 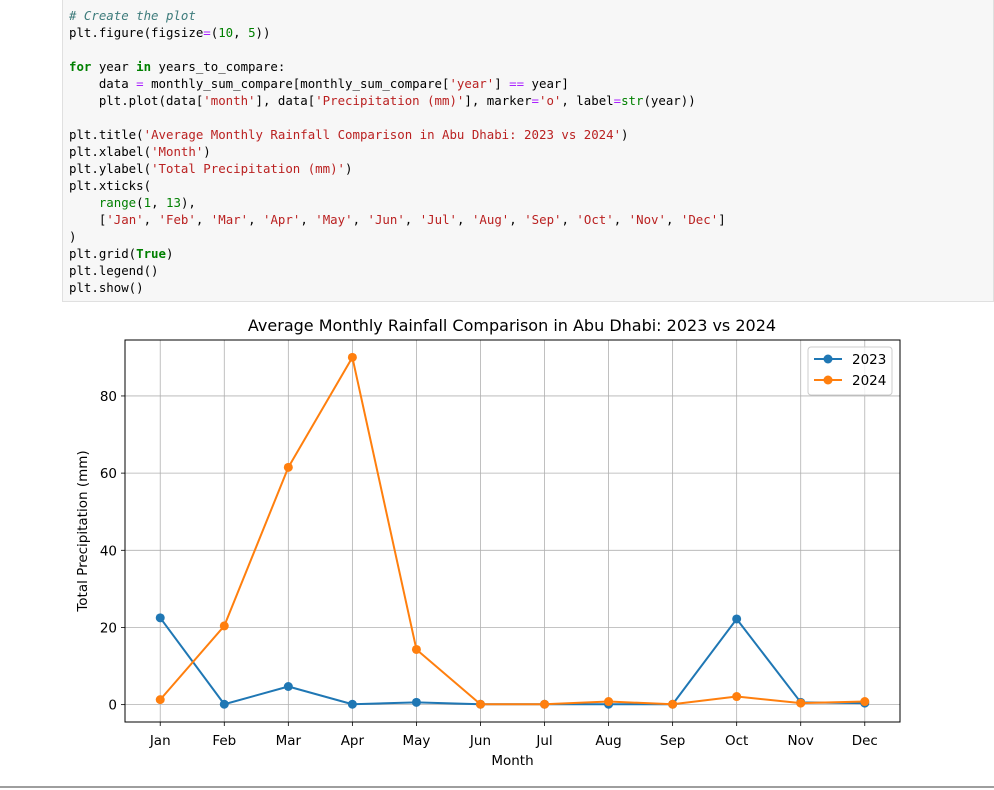 What do you see at coordinates (498, 100) in the screenshot?
I see `code-token: ], marker` at bounding box center [498, 100].